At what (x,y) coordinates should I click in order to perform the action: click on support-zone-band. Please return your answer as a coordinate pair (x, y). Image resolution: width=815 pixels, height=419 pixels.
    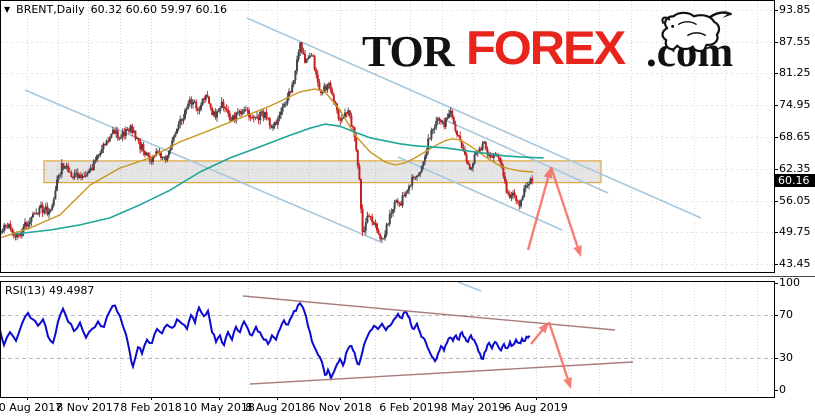
    Looking at the image, I should click on (322, 172).